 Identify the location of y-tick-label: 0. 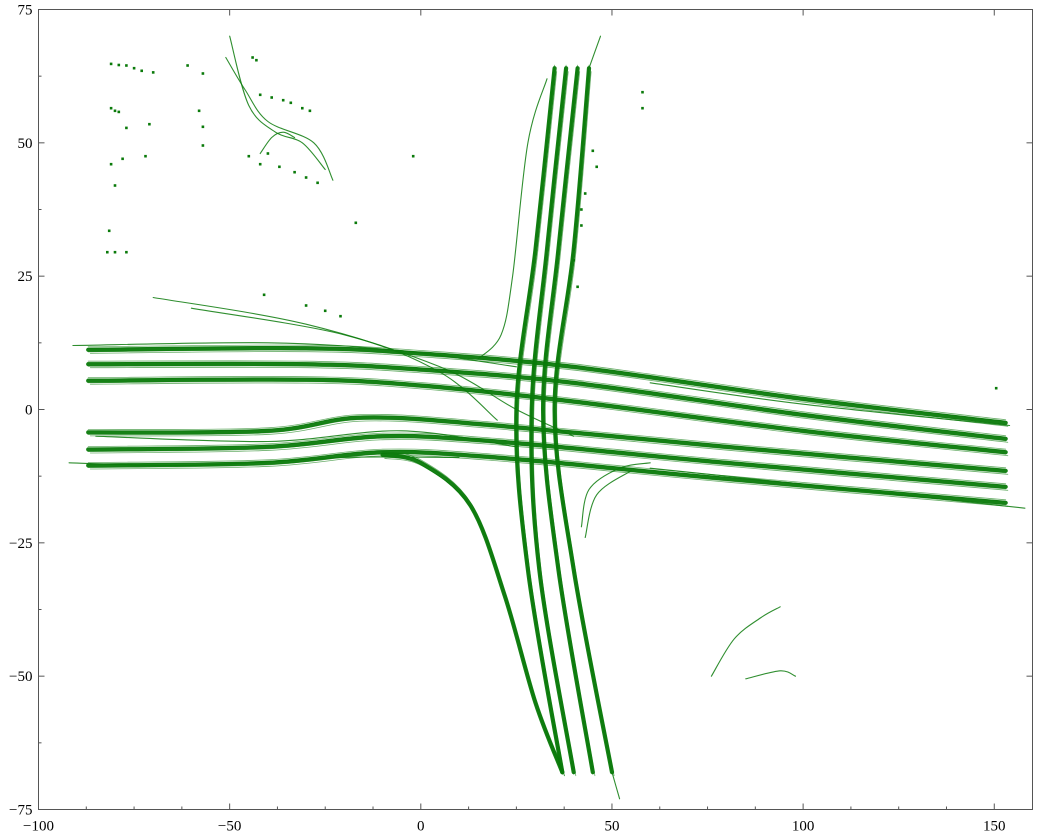
(29, 411).